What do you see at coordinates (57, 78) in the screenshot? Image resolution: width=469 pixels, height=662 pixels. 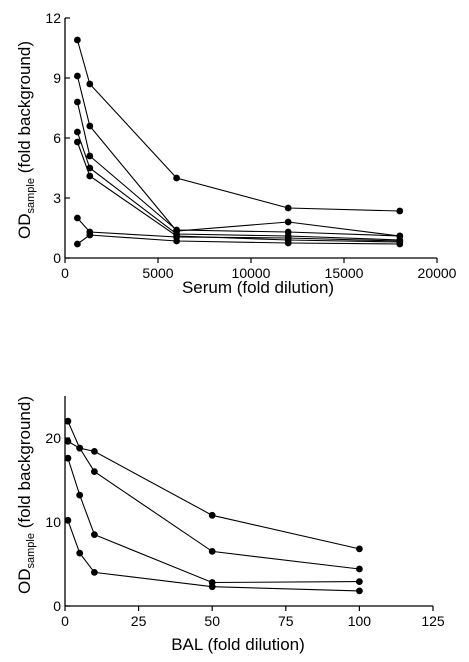 I see `serum-y-tick-label: 9` at bounding box center [57, 78].